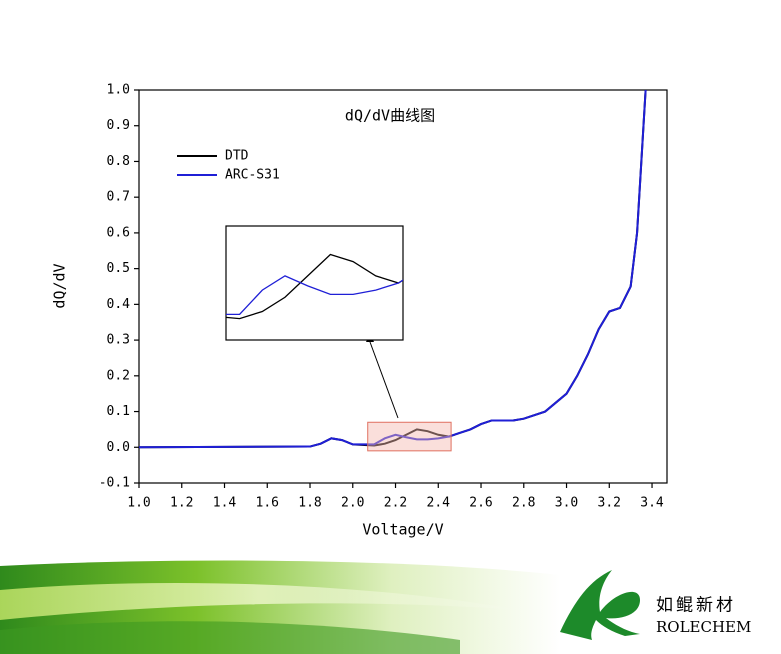  Describe the element at coordinates (523, 503) in the screenshot. I see `x-tick-label: 2.8` at that location.